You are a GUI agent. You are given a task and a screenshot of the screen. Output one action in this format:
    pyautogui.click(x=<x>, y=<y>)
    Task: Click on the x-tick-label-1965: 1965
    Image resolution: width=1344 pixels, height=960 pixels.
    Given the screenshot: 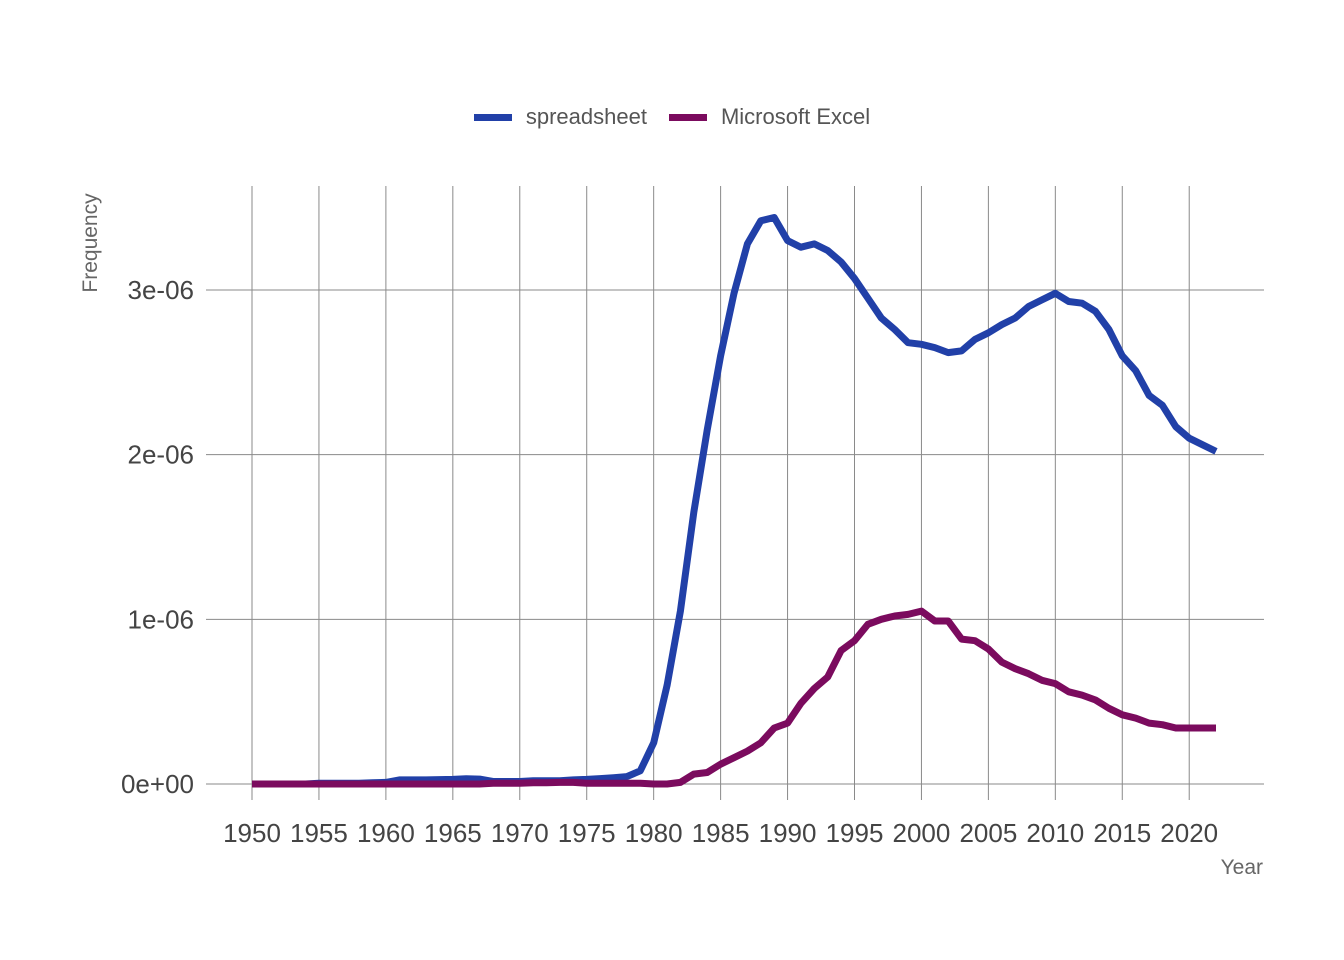 What is the action you would take?
    pyautogui.click(x=453, y=833)
    